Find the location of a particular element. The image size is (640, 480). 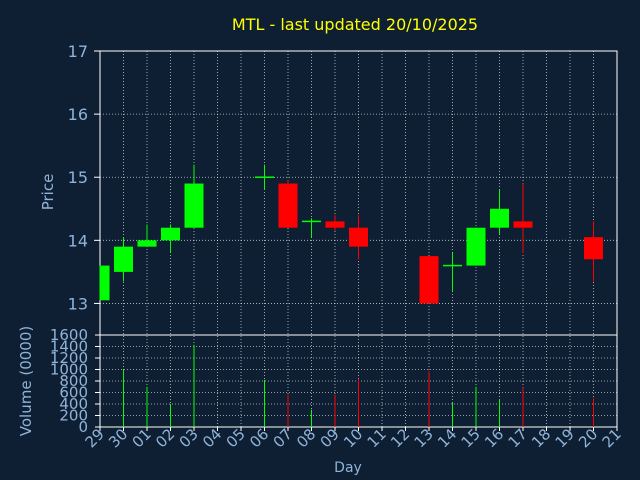

volume-tick-label: 1200 is located at coordinates (69, 358).